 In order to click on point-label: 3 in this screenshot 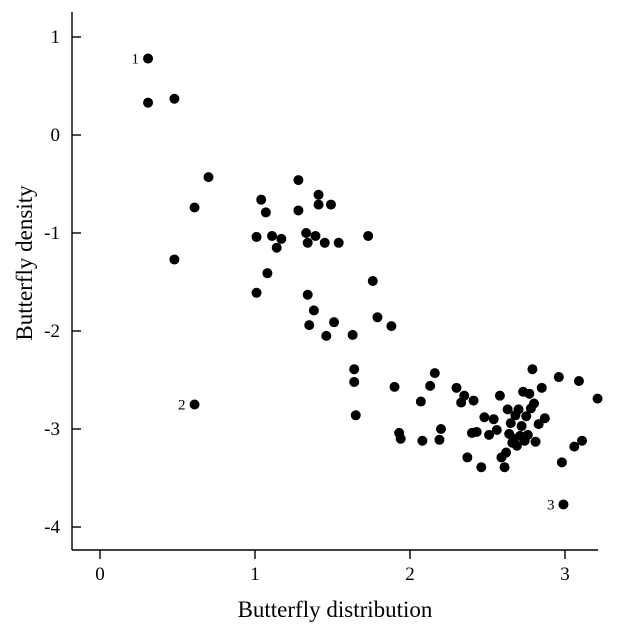, I will do `click(551, 505)`.